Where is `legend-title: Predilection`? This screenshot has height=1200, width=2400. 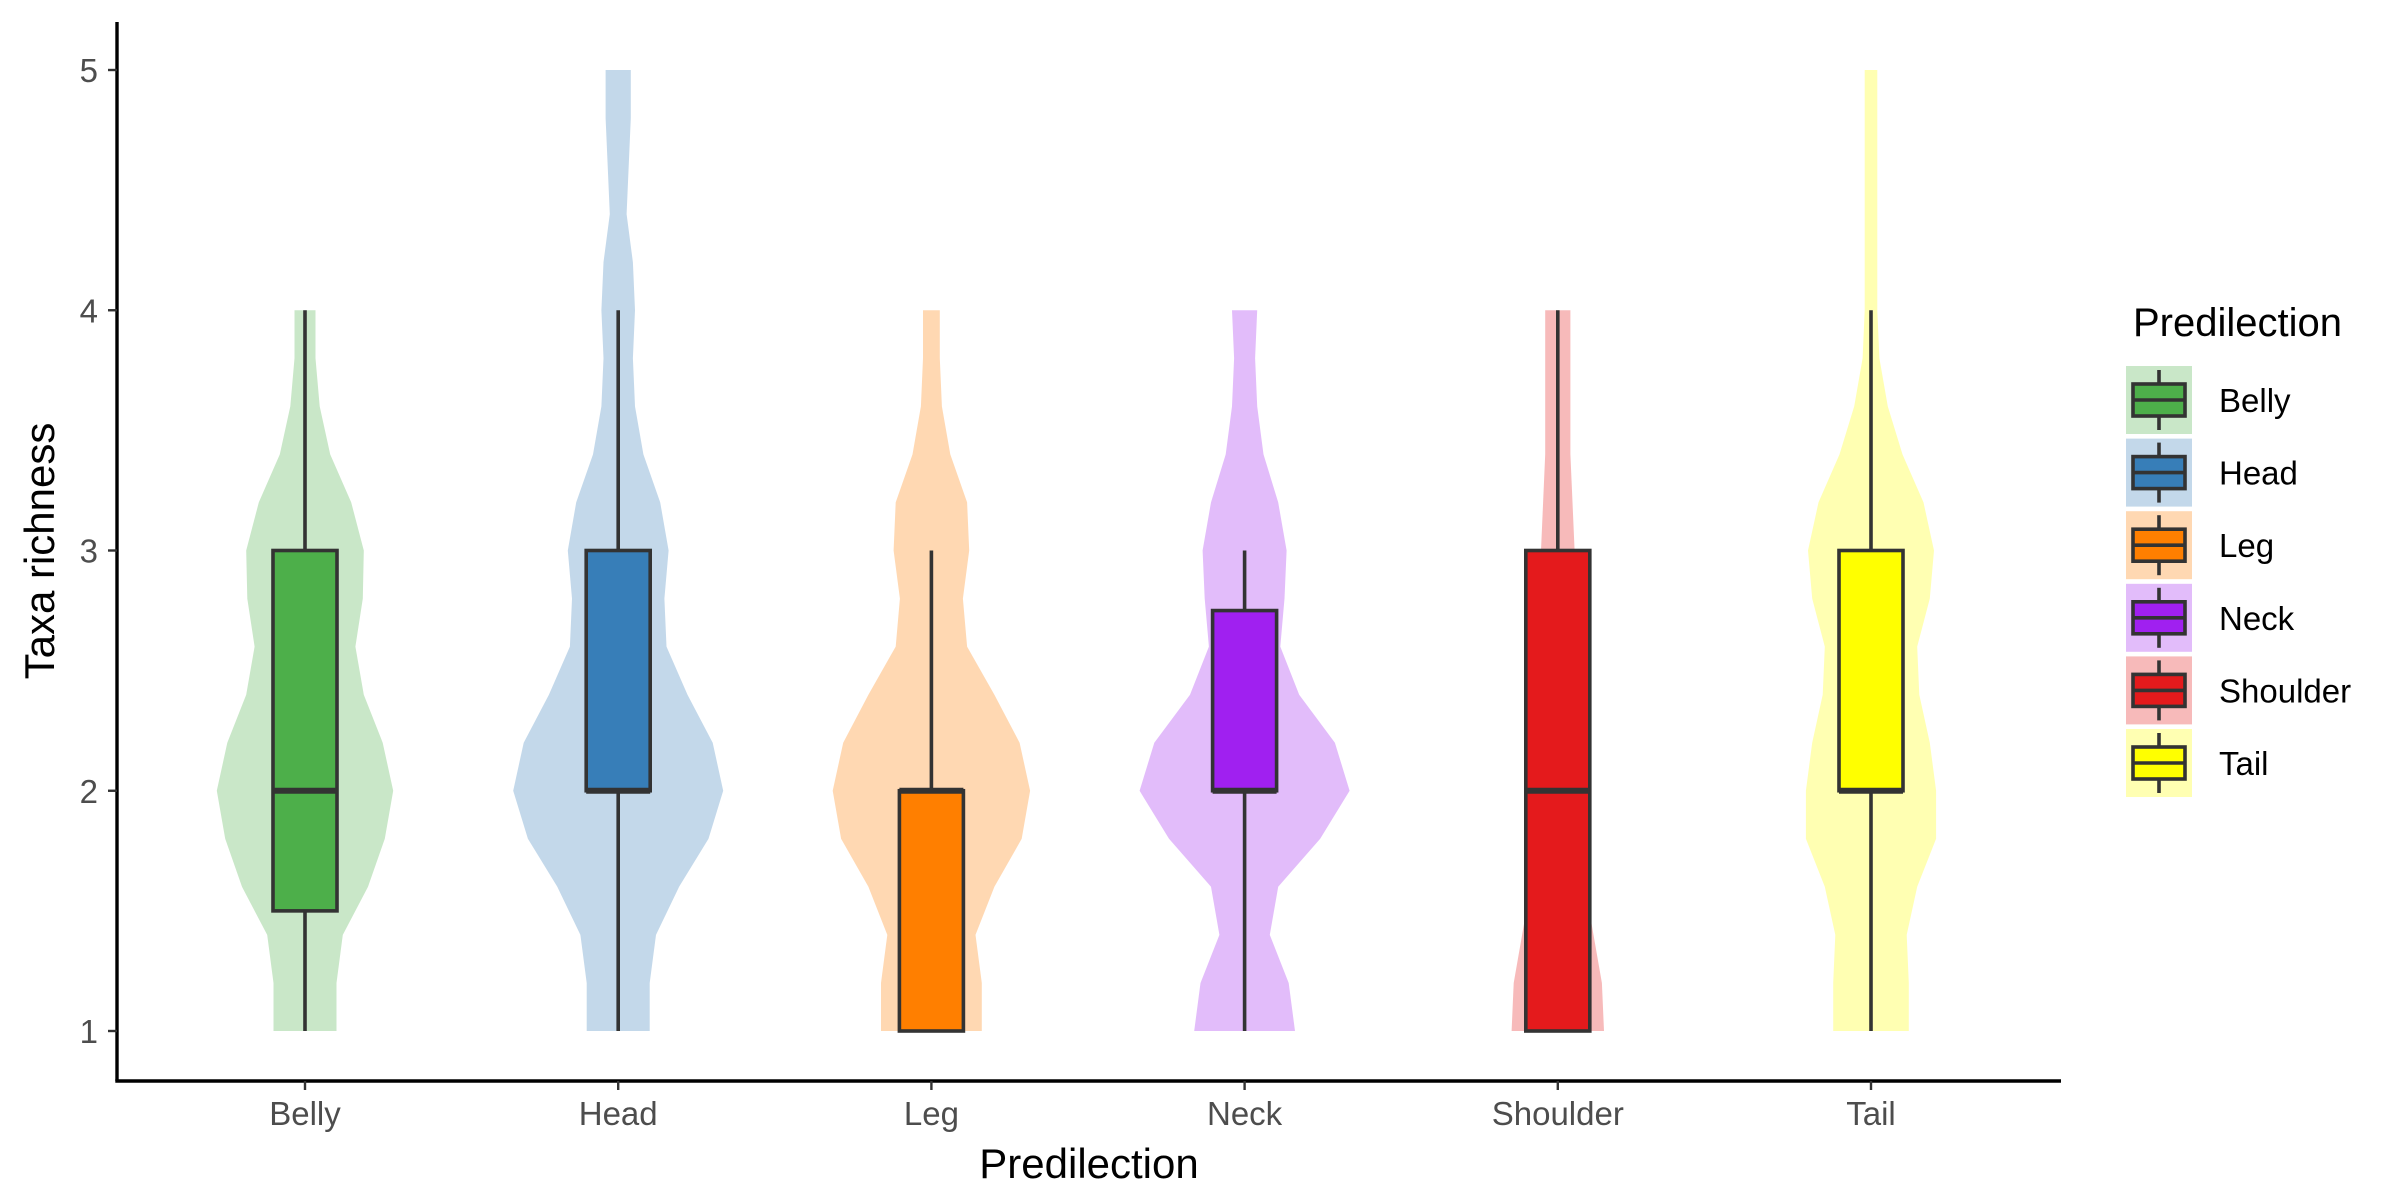
legend-title: Predilection is located at coordinates (2237, 323).